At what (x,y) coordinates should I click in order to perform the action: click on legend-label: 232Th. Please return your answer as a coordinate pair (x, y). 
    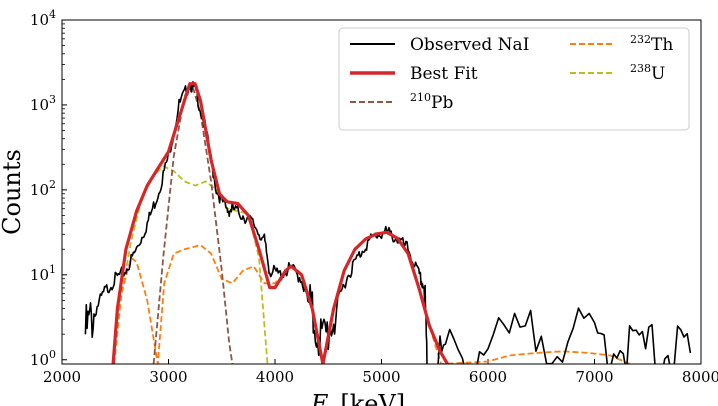
    Looking at the image, I should click on (651, 44).